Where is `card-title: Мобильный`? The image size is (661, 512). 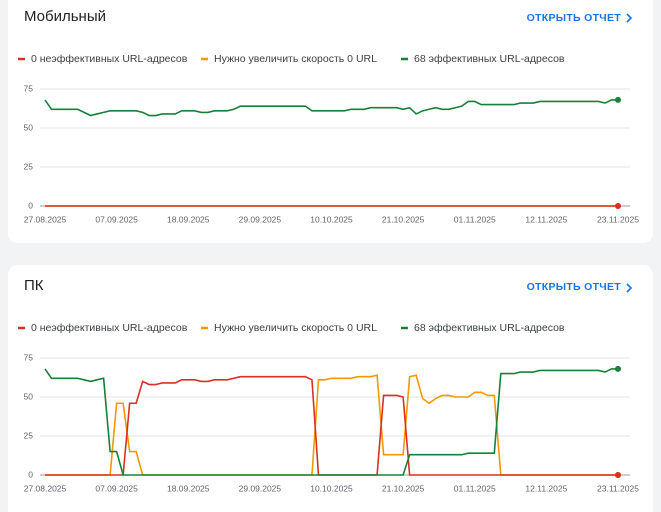 card-title: Мобильный is located at coordinates (65, 16).